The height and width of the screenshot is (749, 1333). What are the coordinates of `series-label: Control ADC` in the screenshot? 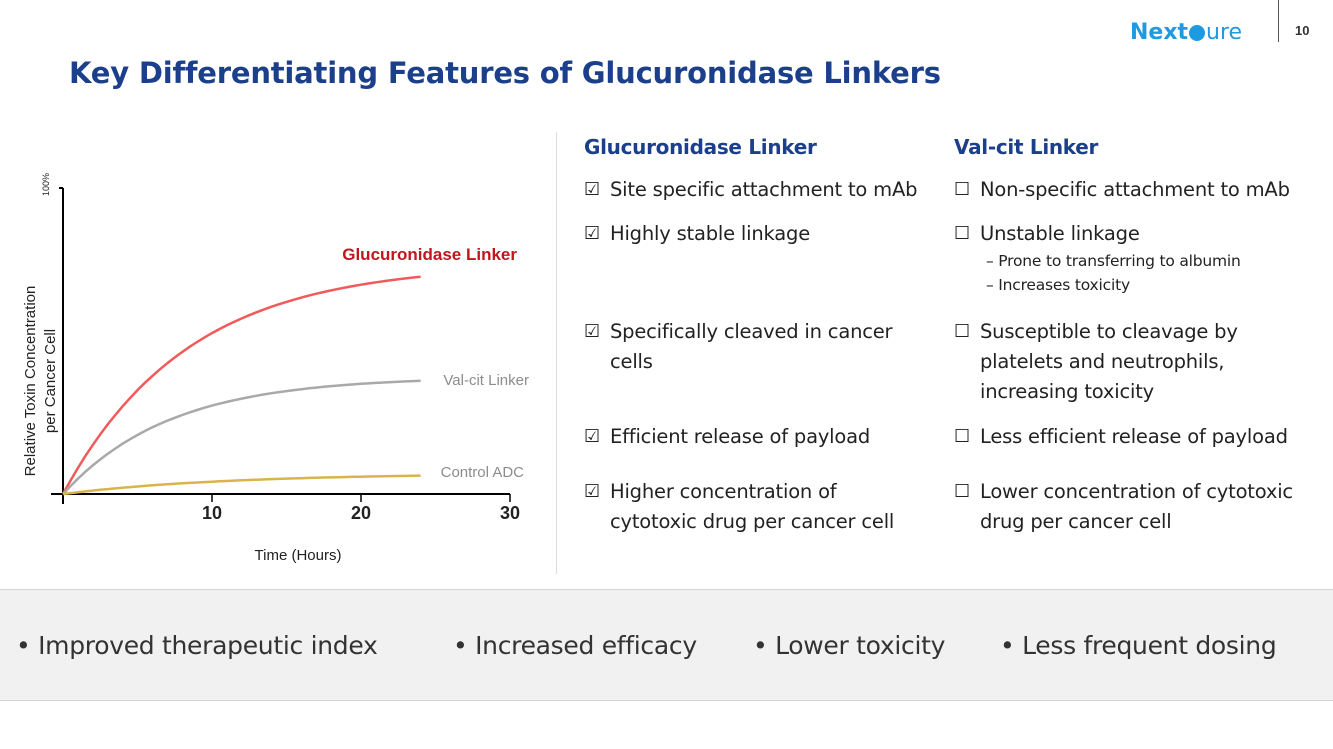 It's located at (483, 472).